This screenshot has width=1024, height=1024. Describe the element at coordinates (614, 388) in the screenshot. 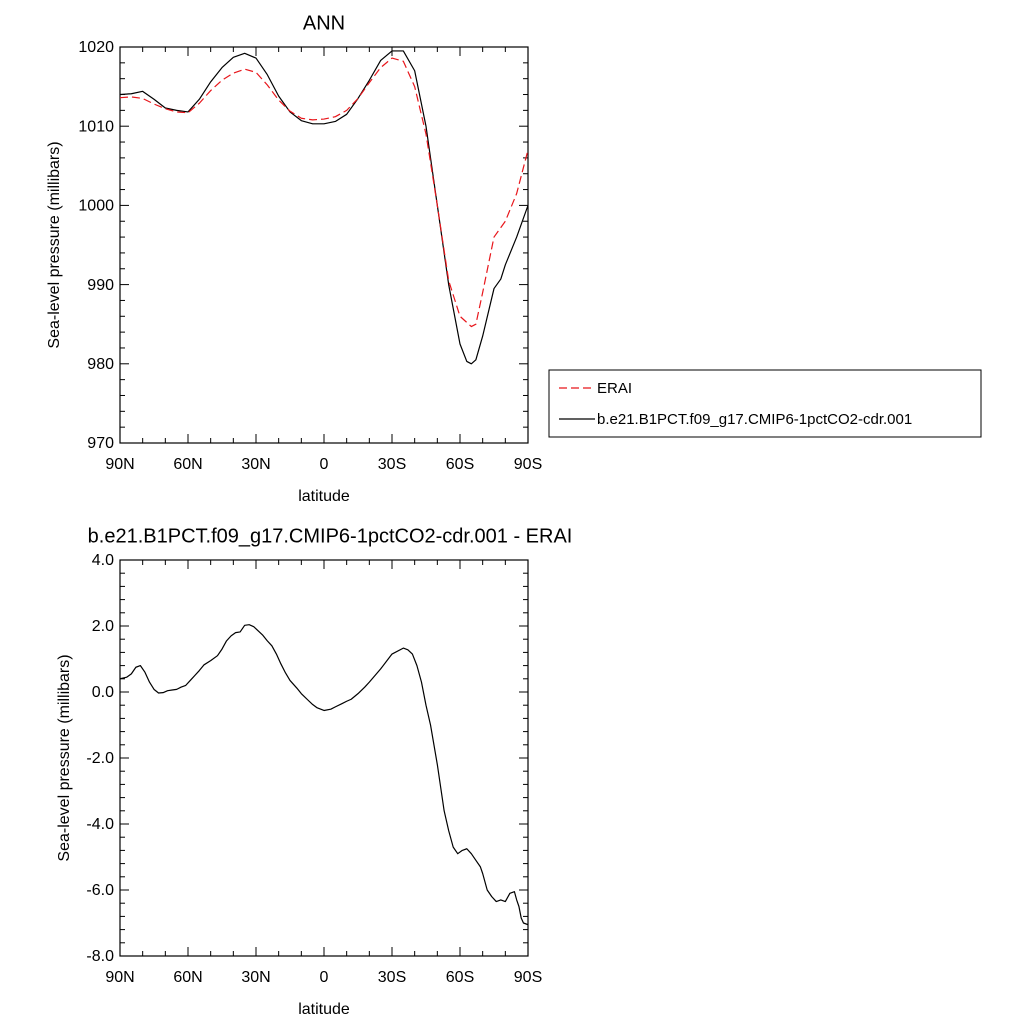

I see `legend-label: ERAI` at that location.